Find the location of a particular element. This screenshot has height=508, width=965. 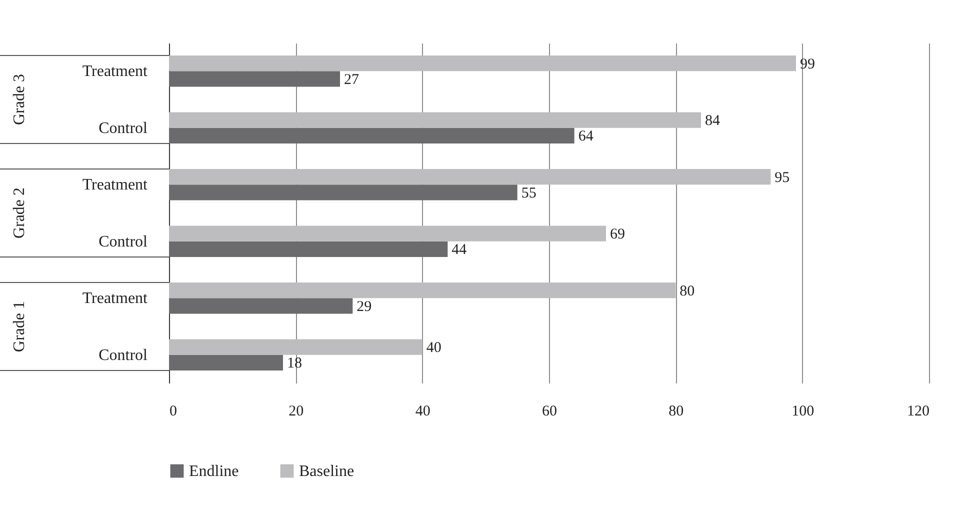

x-tick-label: 80 is located at coordinates (676, 412).